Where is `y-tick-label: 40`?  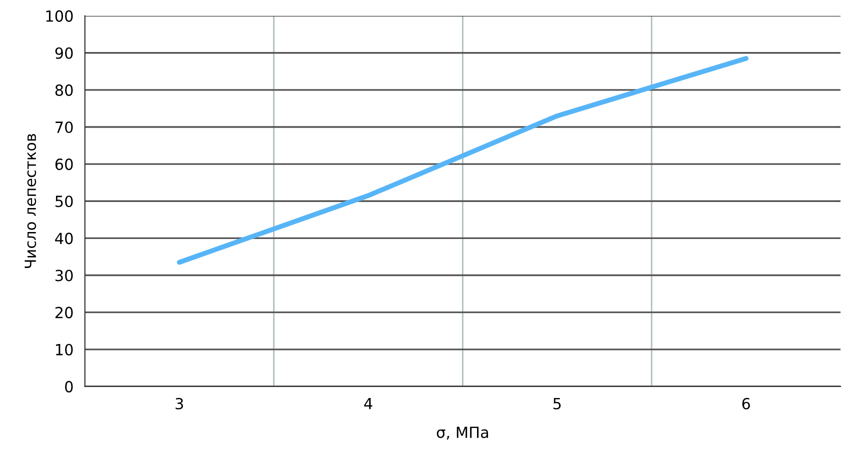 y-tick-label: 40 is located at coordinates (64, 238).